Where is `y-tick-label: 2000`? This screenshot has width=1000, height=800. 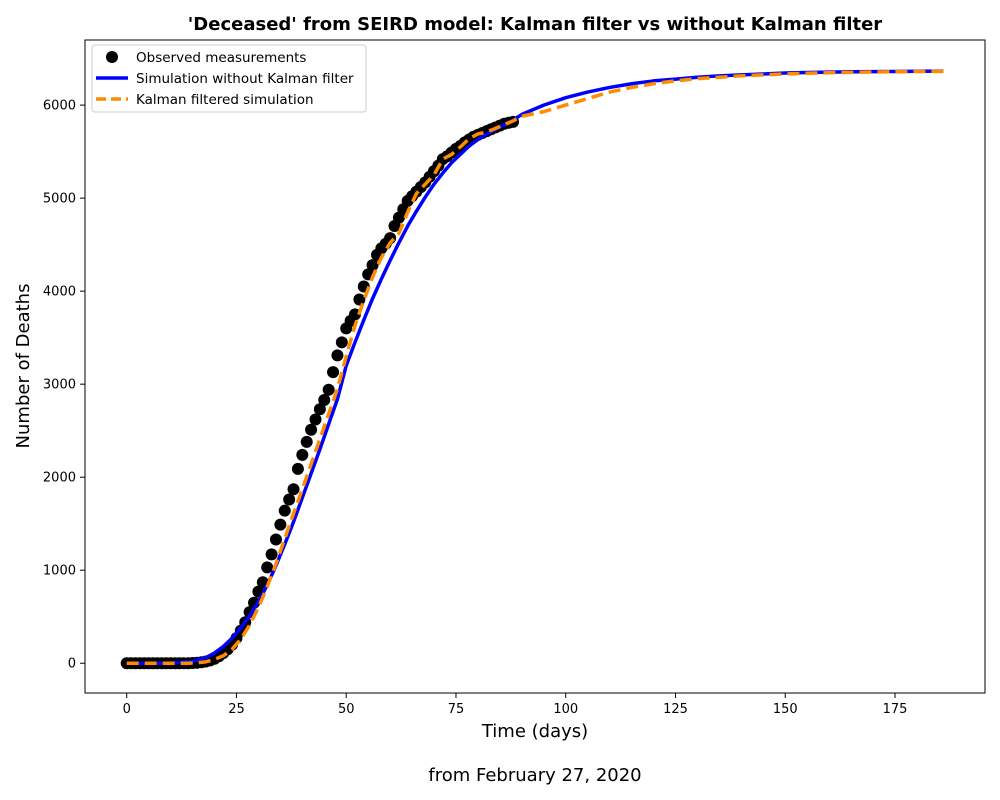
y-tick-label: 2000 is located at coordinates (59, 478).